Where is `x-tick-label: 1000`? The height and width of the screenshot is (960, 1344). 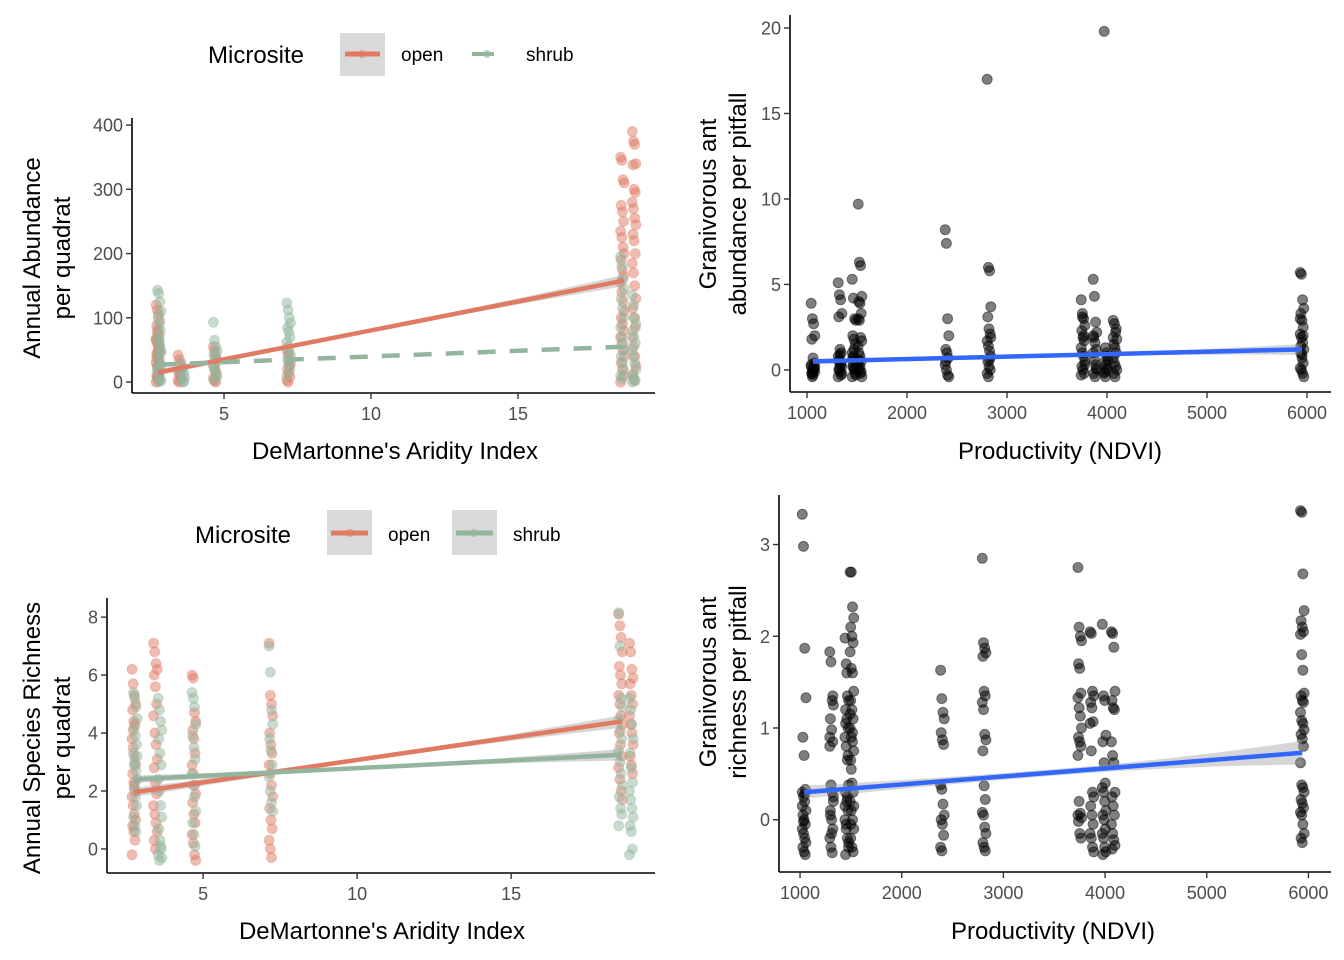 x-tick-label: 1000 is located at coordinates (807, 413).